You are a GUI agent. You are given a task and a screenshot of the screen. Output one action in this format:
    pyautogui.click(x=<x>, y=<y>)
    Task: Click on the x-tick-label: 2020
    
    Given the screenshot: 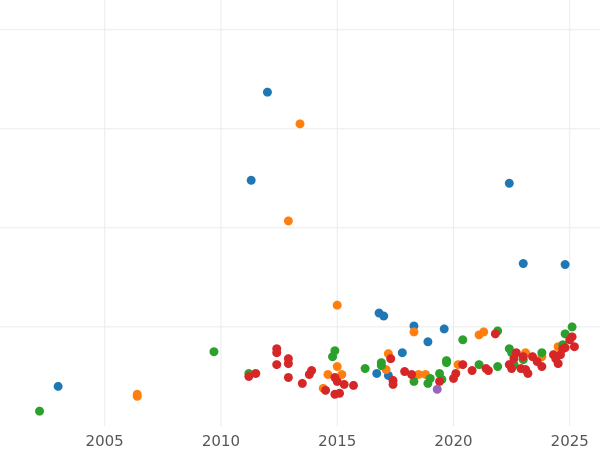 What is the action you would take?
    pyautogui.click(x=453, y=441)
    